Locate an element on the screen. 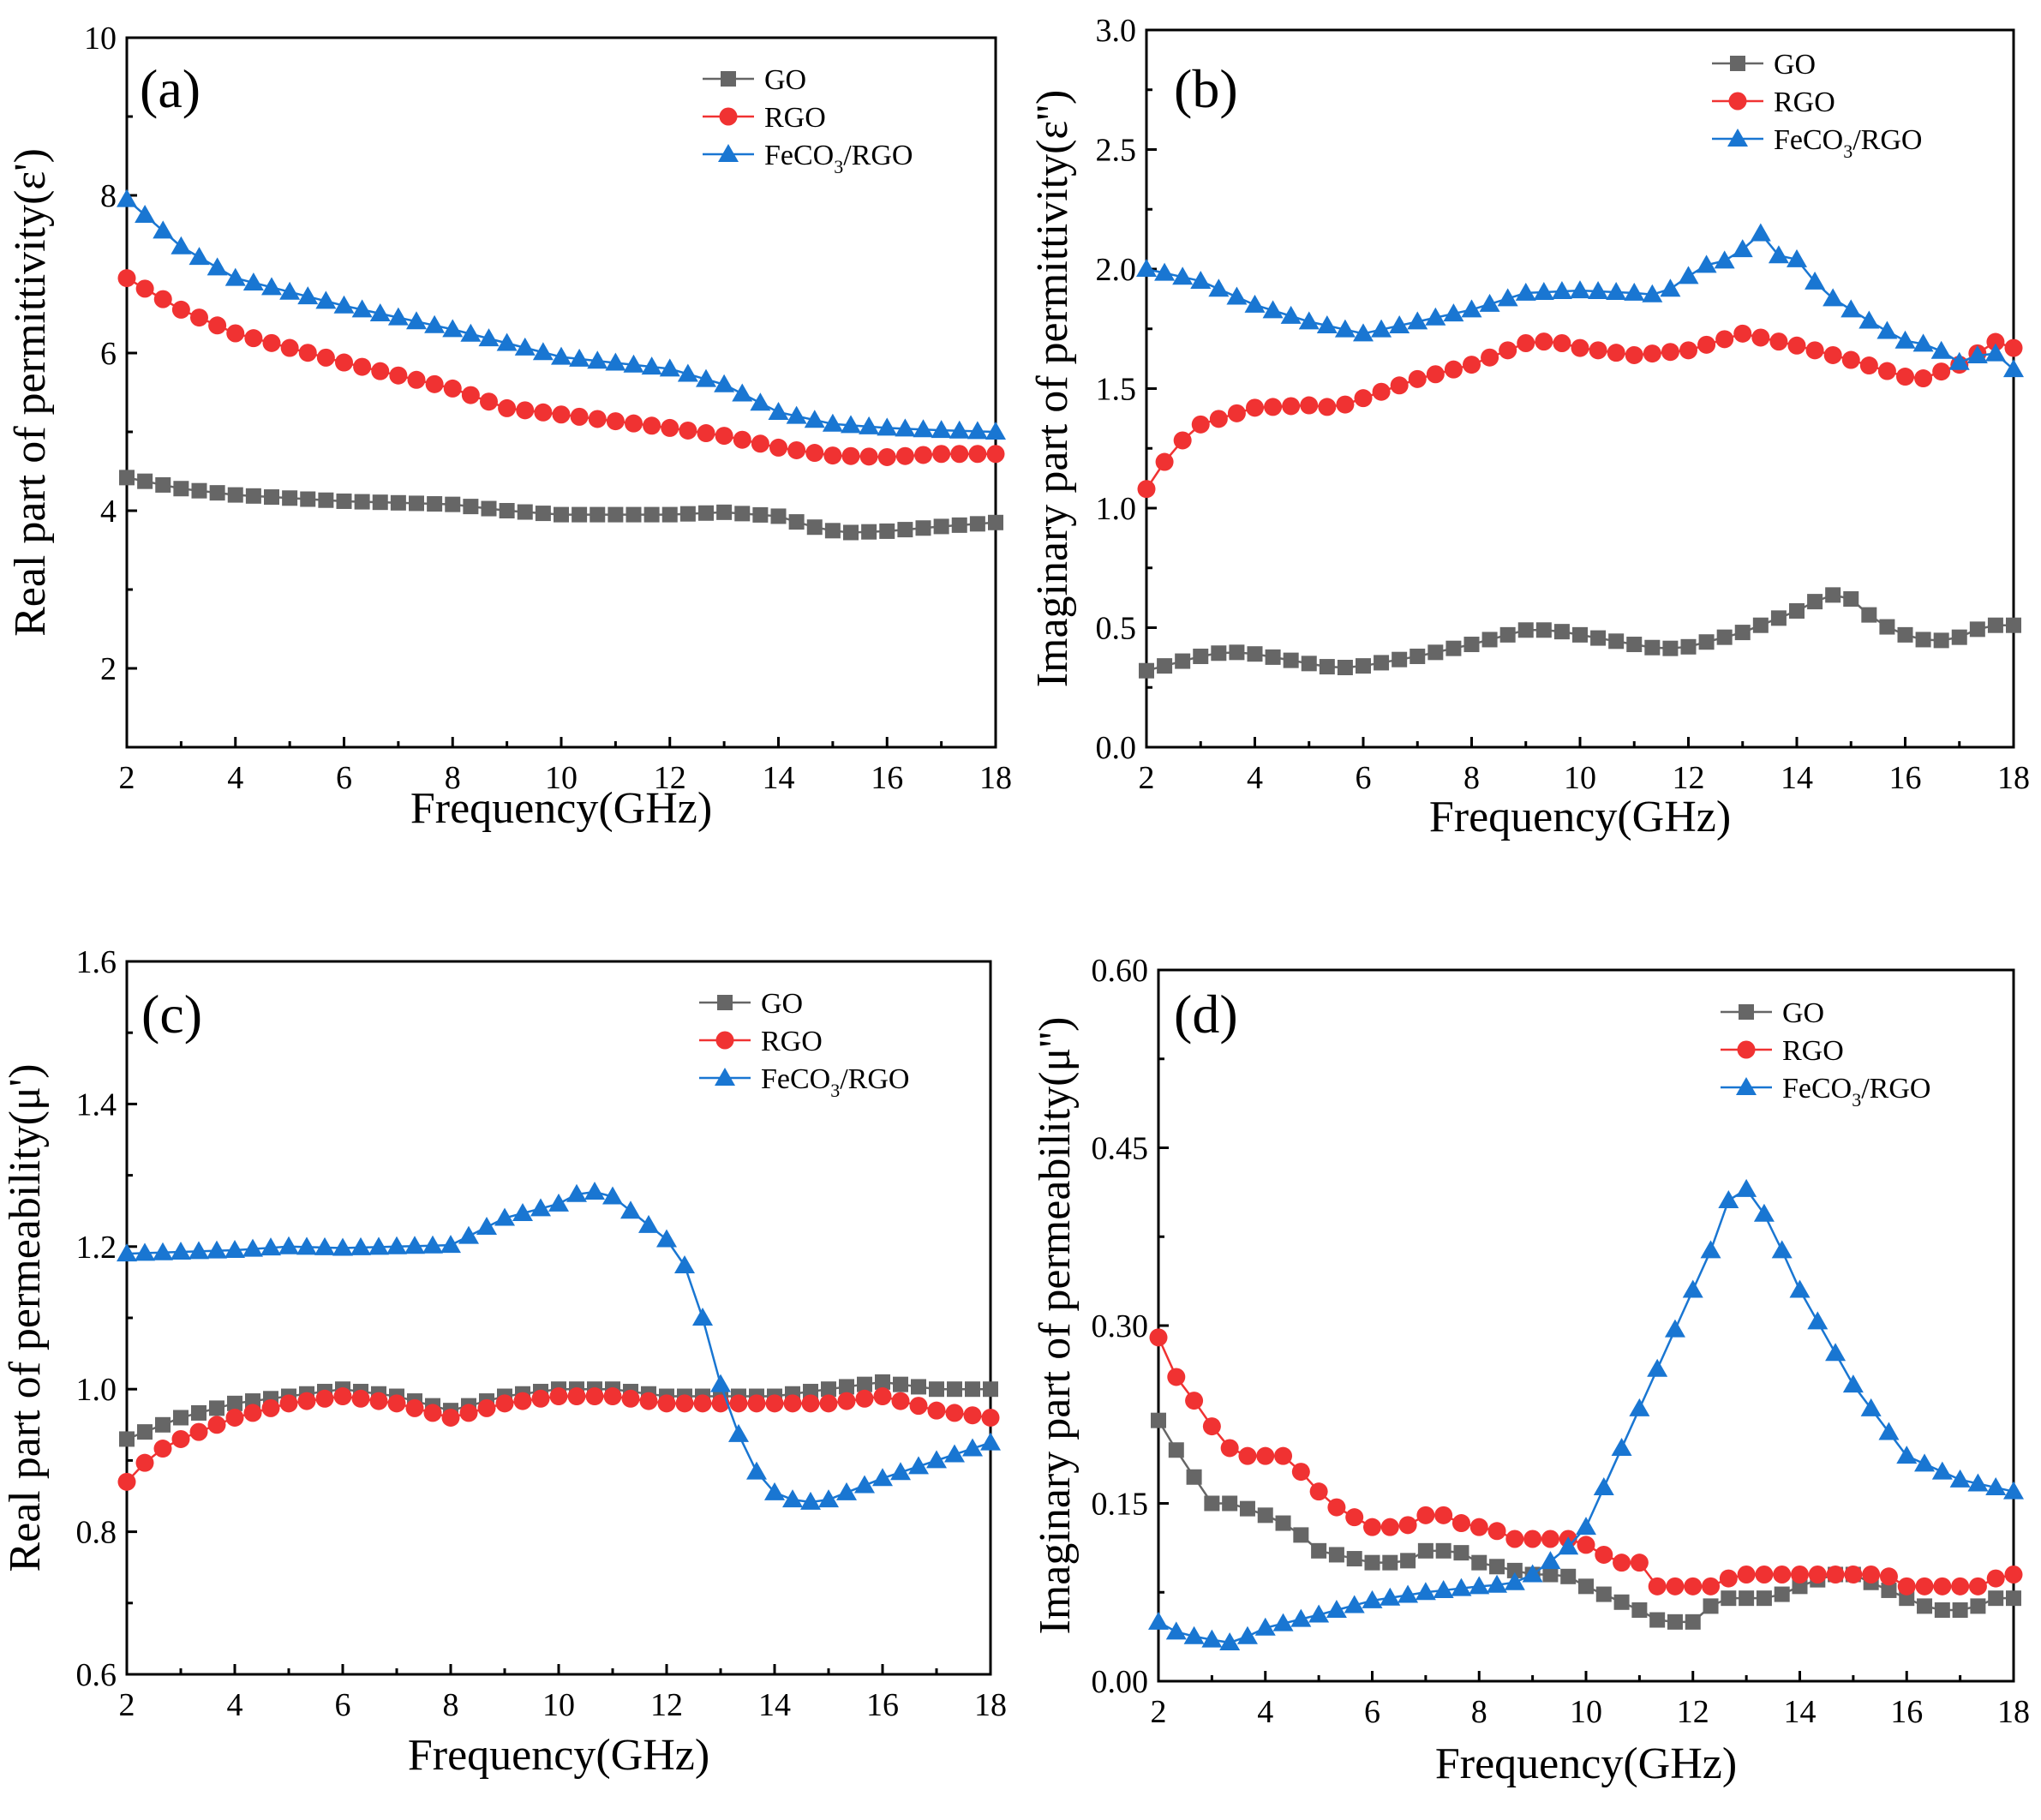 The image size is (2041, 1820). panel-label: (a) is located at coordinates (171, 88).